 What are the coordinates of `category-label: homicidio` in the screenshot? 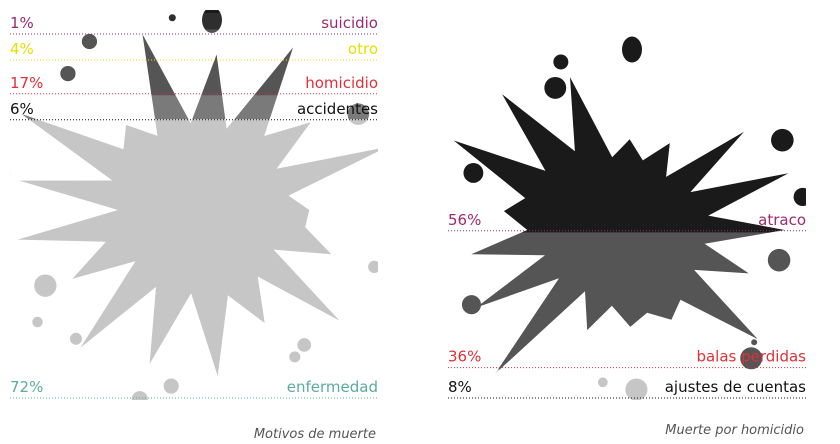 It's located at (341, 83).